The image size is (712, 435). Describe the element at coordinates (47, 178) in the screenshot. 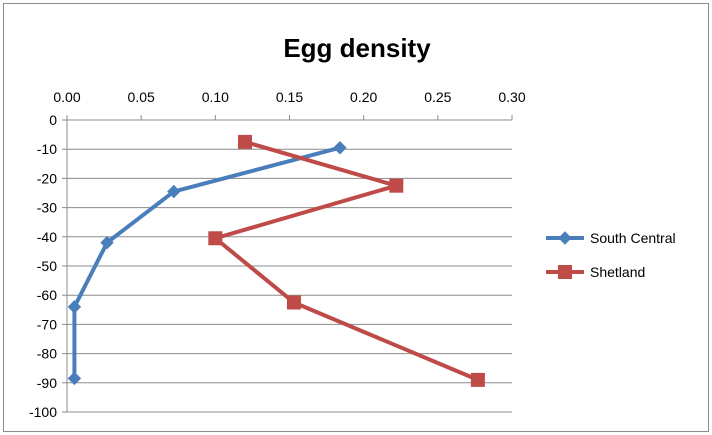

I see `y-tick-label: -20` at that location.